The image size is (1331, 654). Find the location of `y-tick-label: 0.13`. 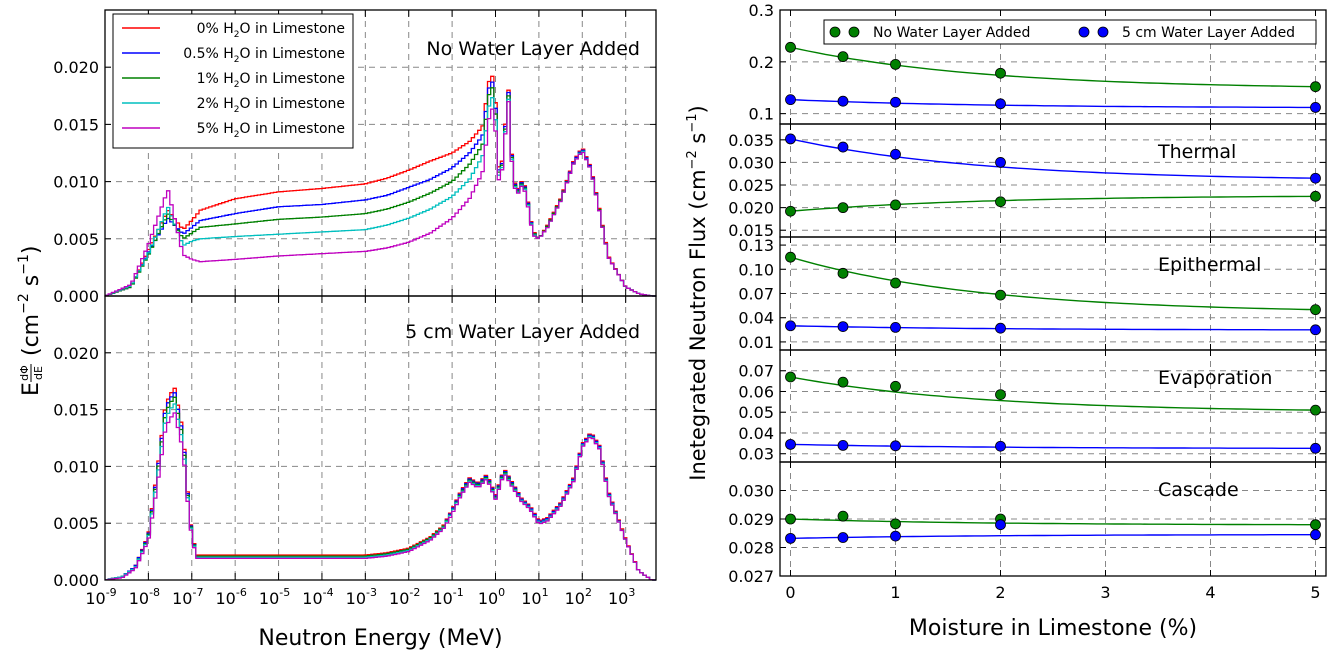

y-tick-label: 0.13 is located at coordinates (756, 245).